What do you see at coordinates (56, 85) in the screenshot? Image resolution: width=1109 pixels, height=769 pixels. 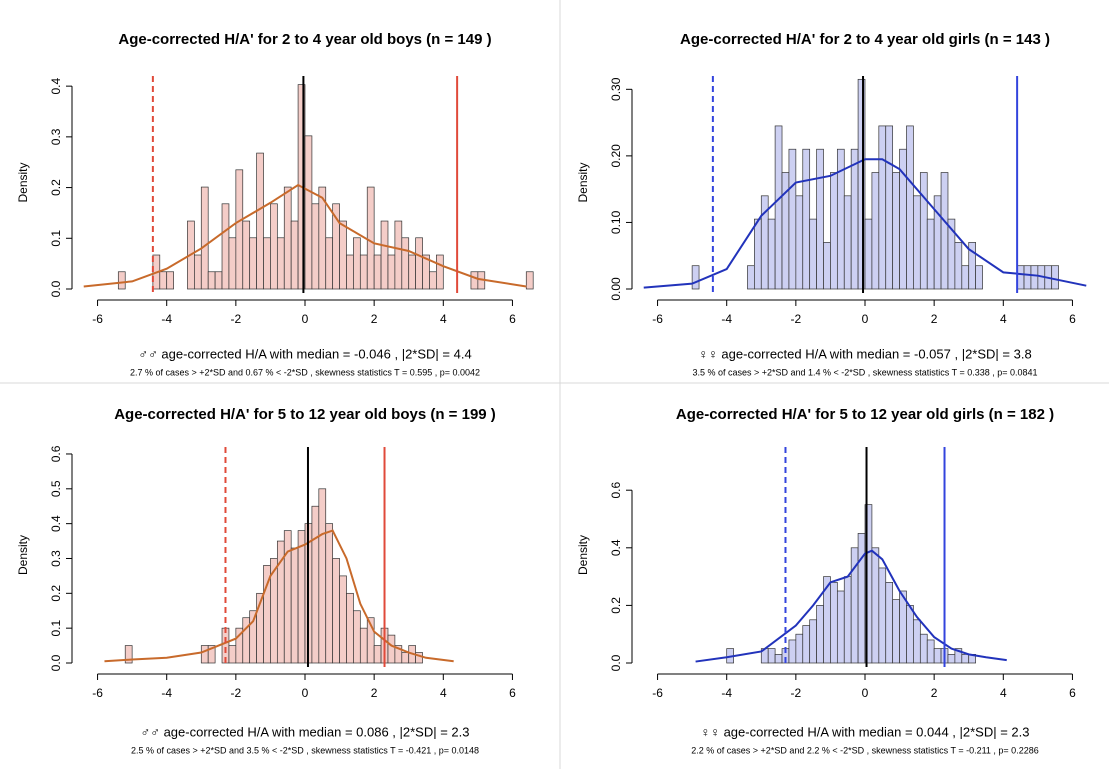 I see `y-tick-label: 0.4` at bounding box center [56, 85].